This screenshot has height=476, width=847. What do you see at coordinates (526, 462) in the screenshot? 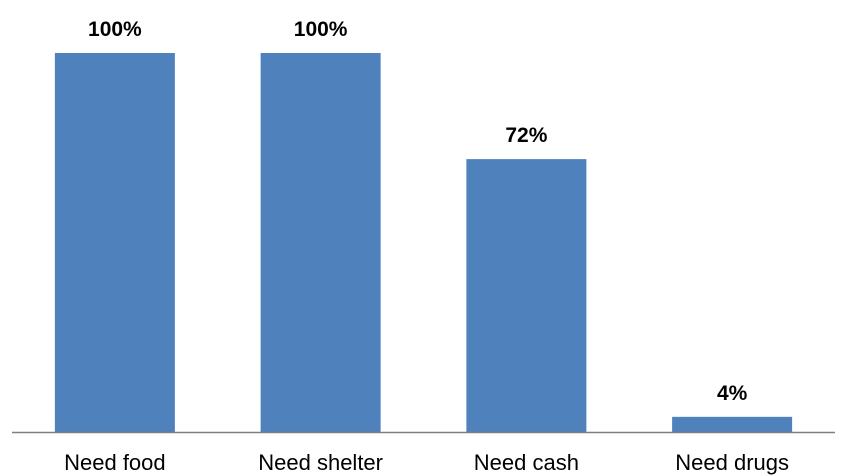
I see `x-tick-label: Need cash` at bounding box center [526, 462].